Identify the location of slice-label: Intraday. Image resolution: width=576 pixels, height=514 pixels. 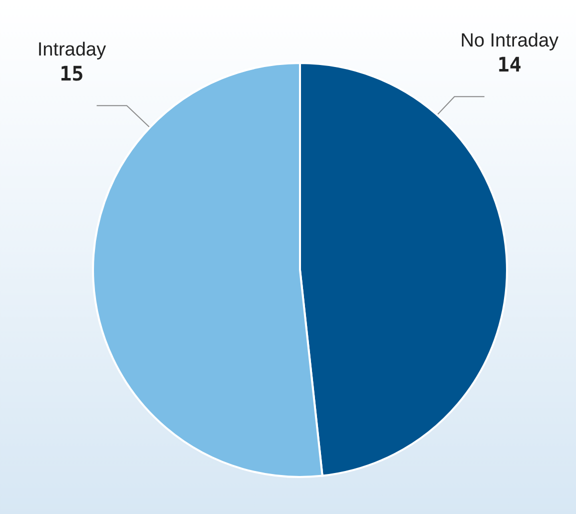
(72, 50).